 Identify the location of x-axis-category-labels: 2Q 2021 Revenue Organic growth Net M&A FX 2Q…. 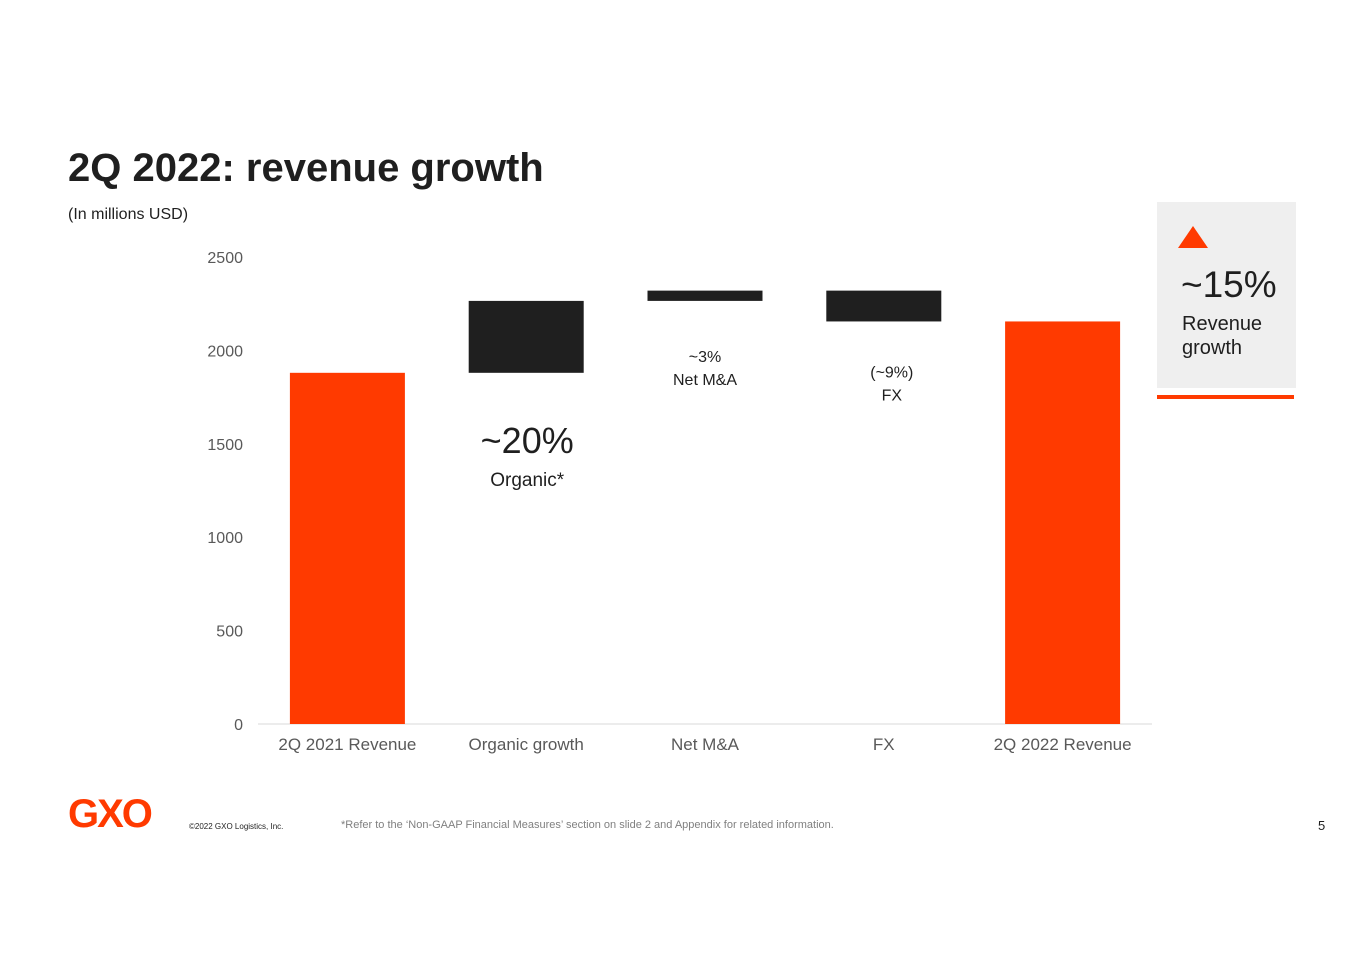
(704, 744).